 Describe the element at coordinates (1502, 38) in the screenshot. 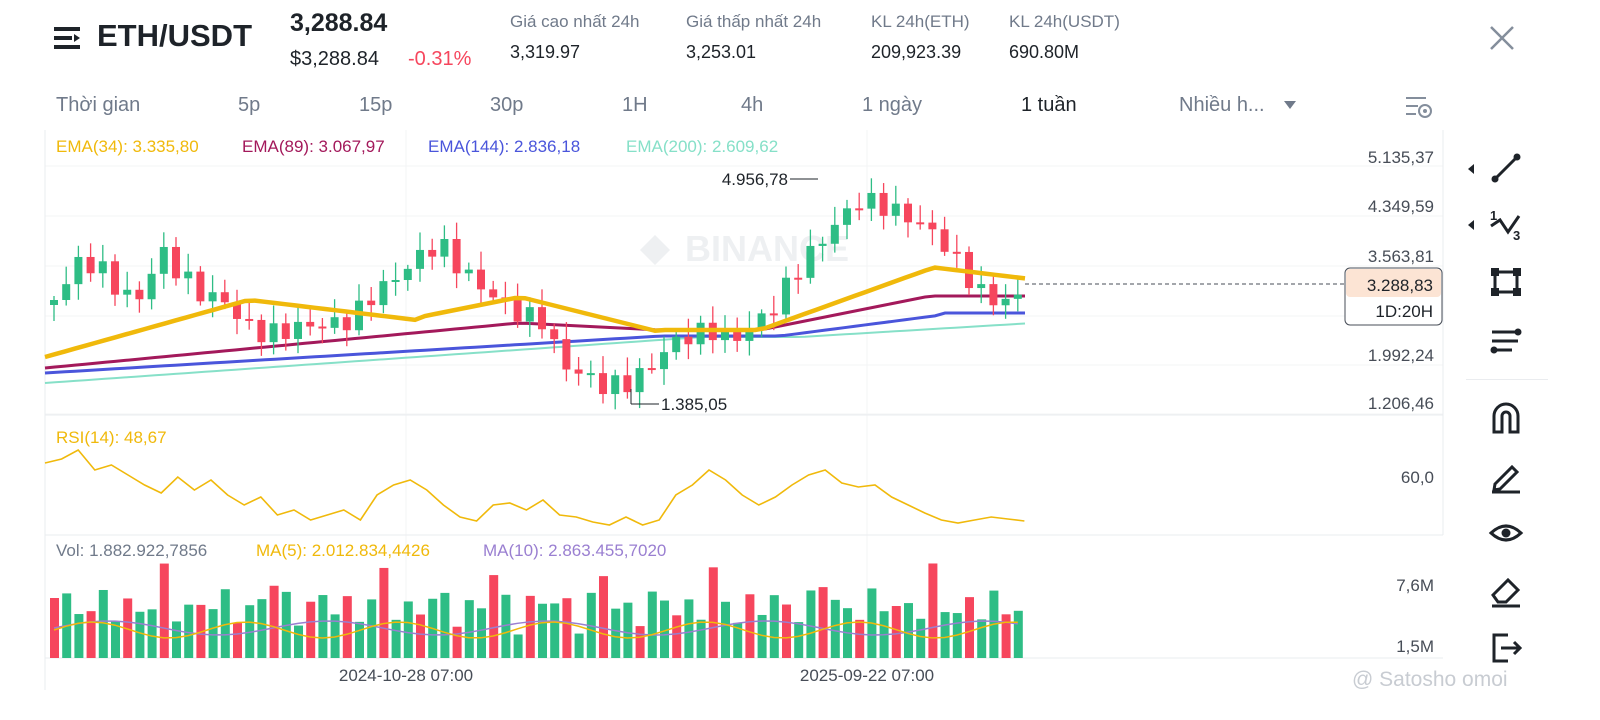

I see `close-icon` at that location.